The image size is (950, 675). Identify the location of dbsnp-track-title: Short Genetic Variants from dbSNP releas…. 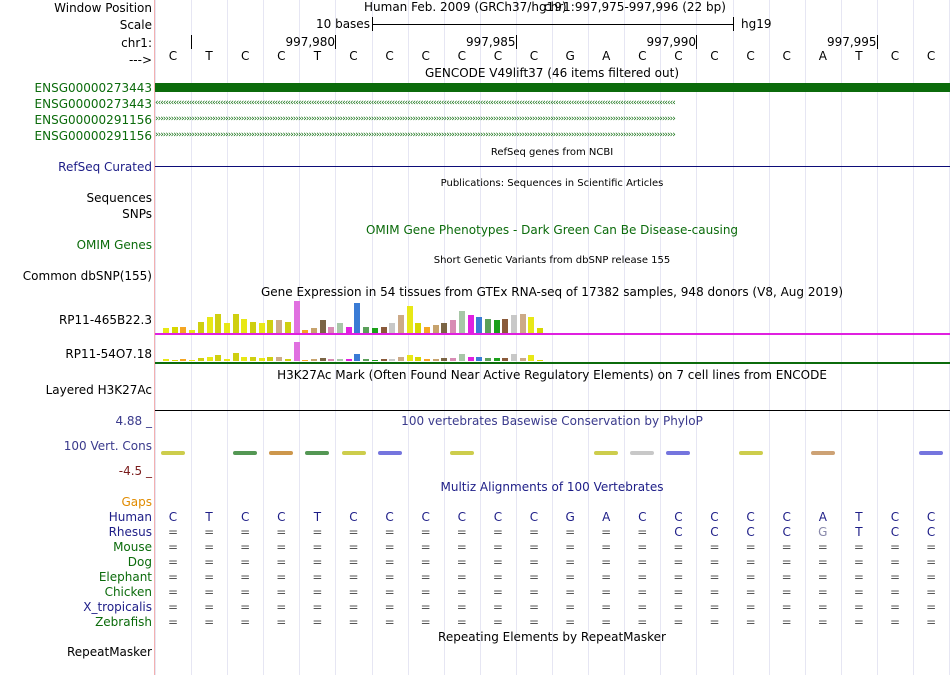
(552, 260).